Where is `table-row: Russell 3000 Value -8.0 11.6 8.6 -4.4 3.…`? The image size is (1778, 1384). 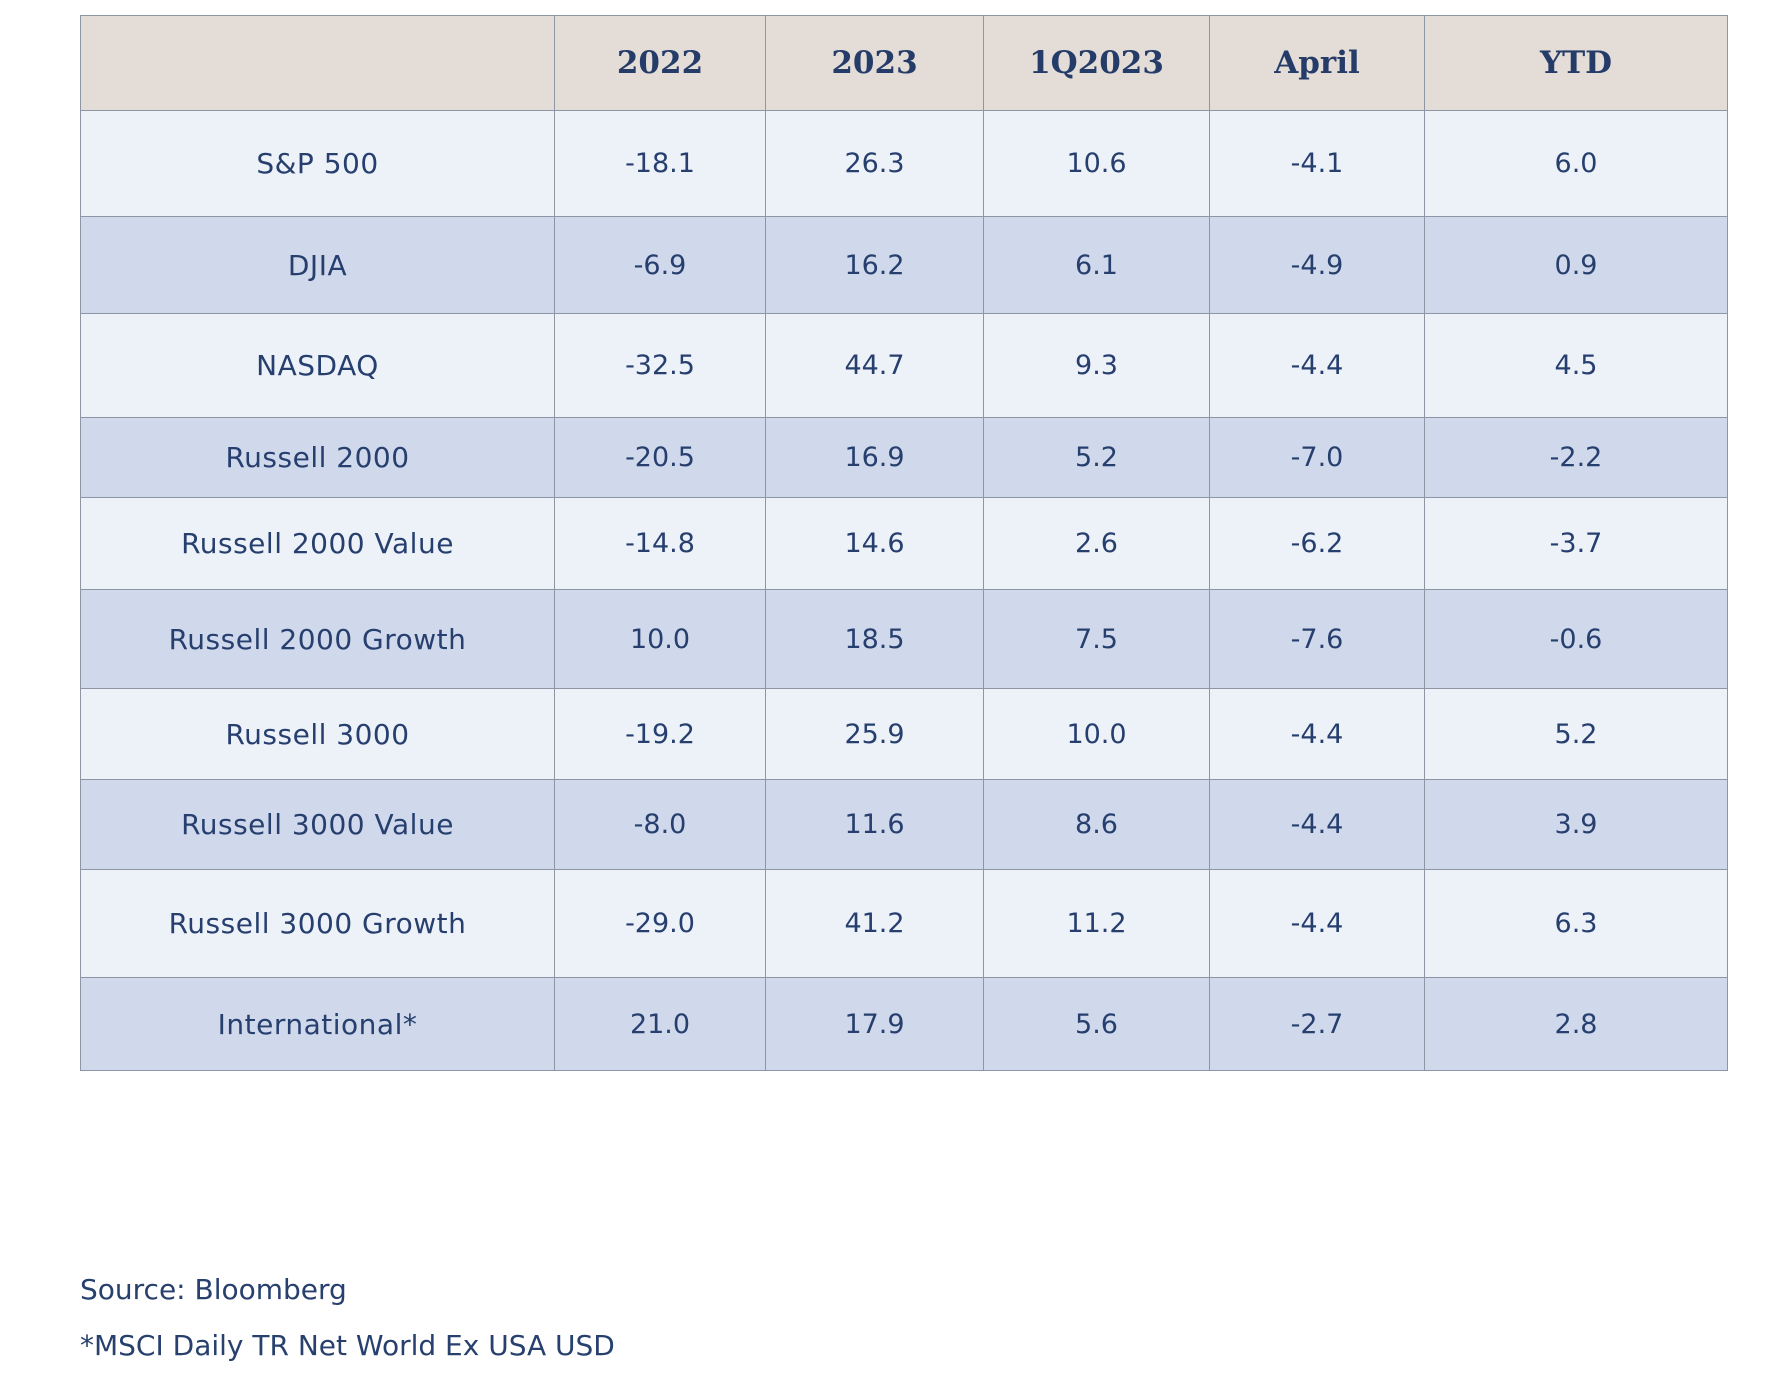
table-row: Russell 3000 Value -8.0 11.6 8.6 -4.4 3.… is located at coordinates (904, 824).